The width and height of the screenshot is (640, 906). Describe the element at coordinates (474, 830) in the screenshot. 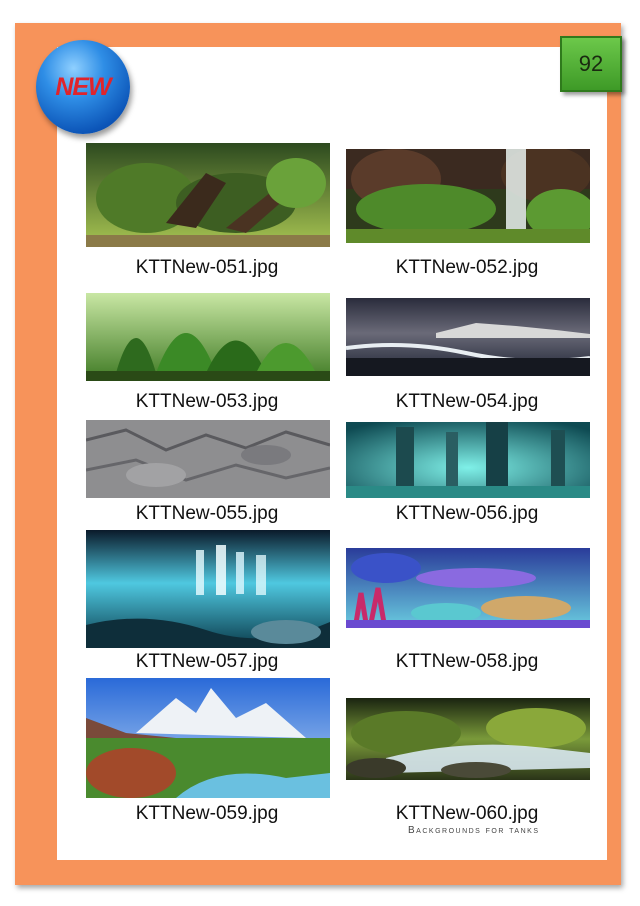

I see `brand-footer: Backgrounds for tanks` at that location.